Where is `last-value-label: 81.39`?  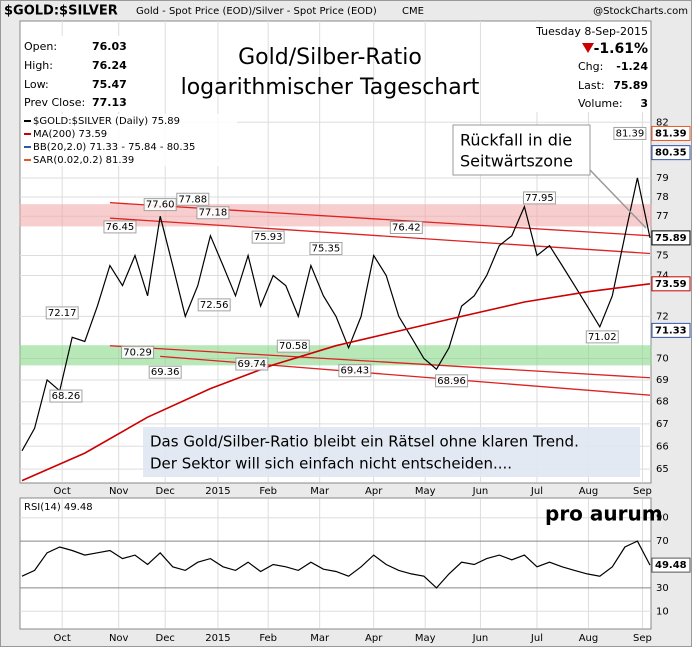
last-value-label: 81.39 is located at coordinates (671, 133).